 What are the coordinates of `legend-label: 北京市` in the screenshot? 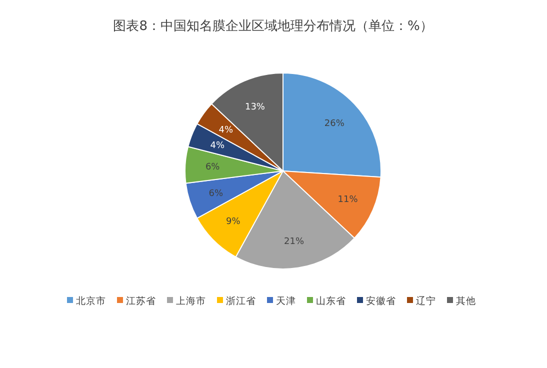 It's located at (91, 301).